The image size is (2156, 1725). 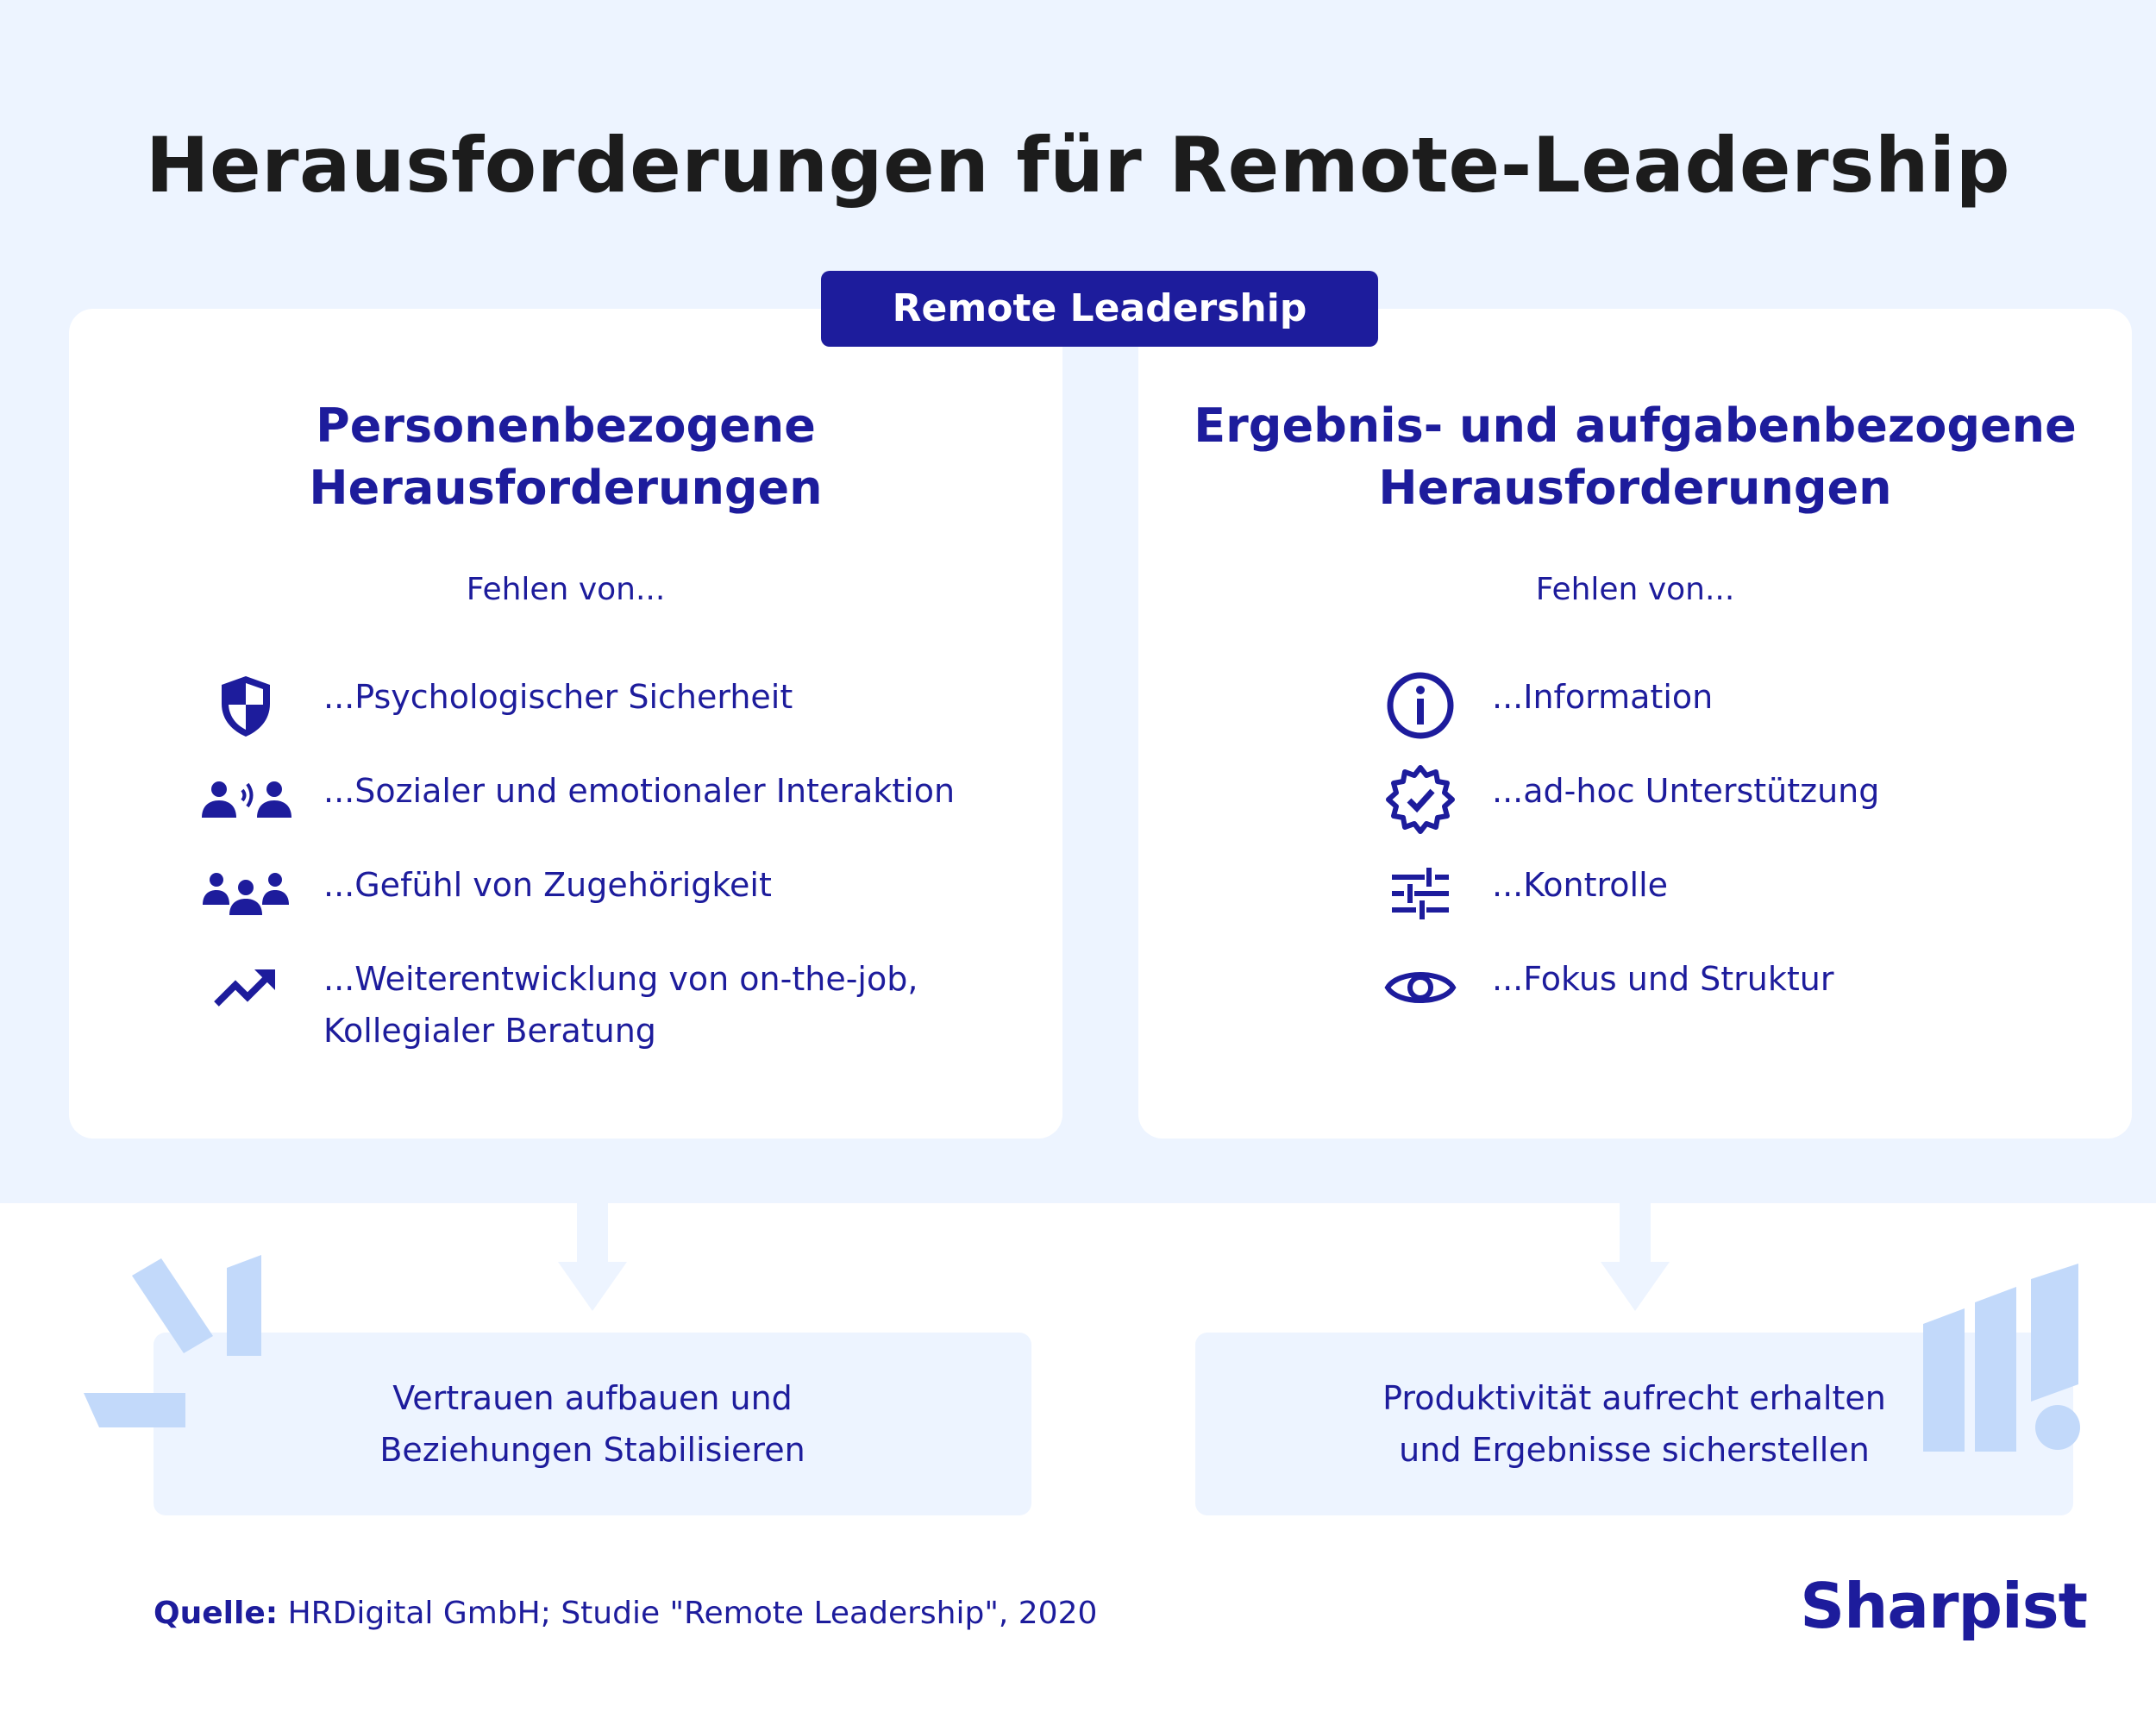 I want to click on trending-up-icon, so click(x=246, y=987).